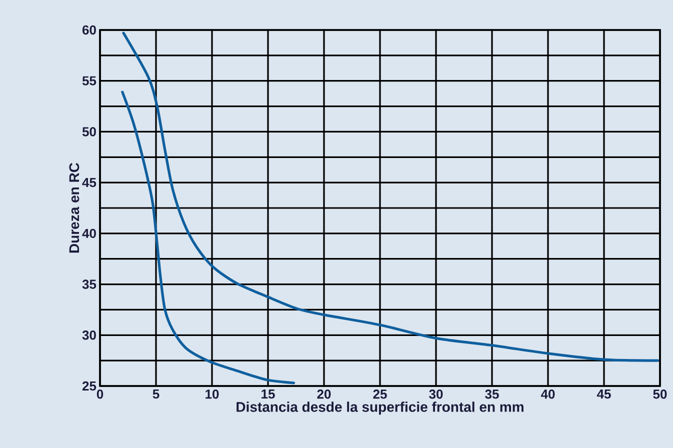 This screenshot has width=673, height=448. I want to click on y-tick-label: 25, so click(89, 386).